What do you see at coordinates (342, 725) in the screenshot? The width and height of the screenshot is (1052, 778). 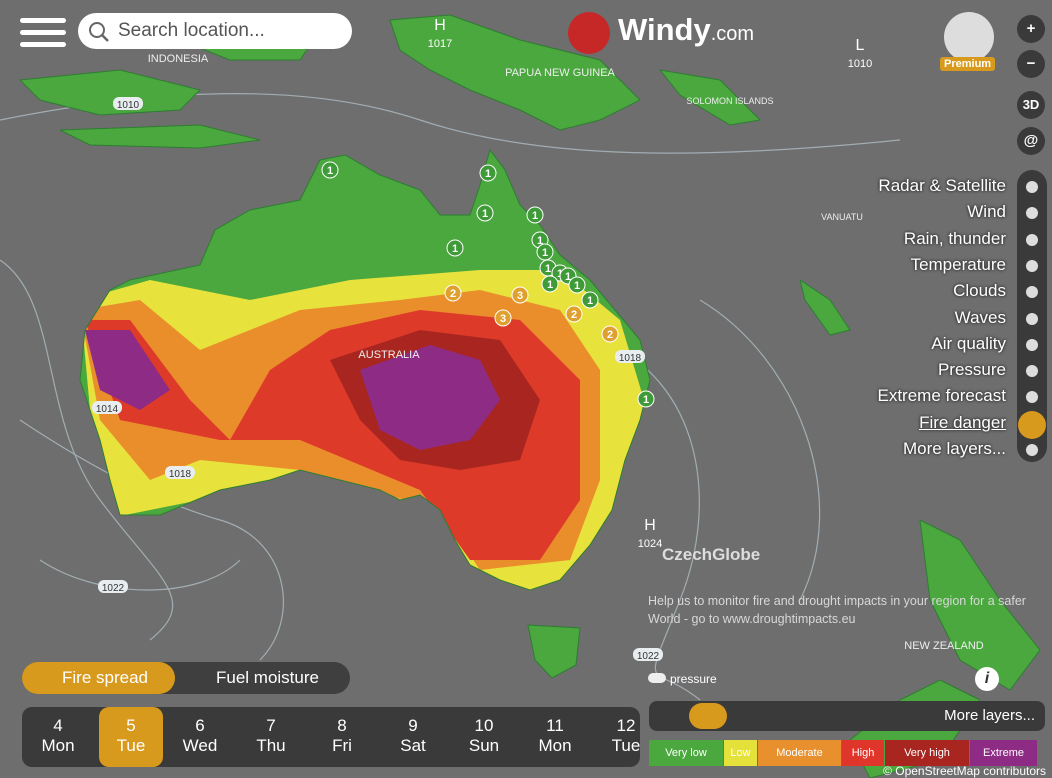 I see `day-date: 8` at bounding box center [342, 725].